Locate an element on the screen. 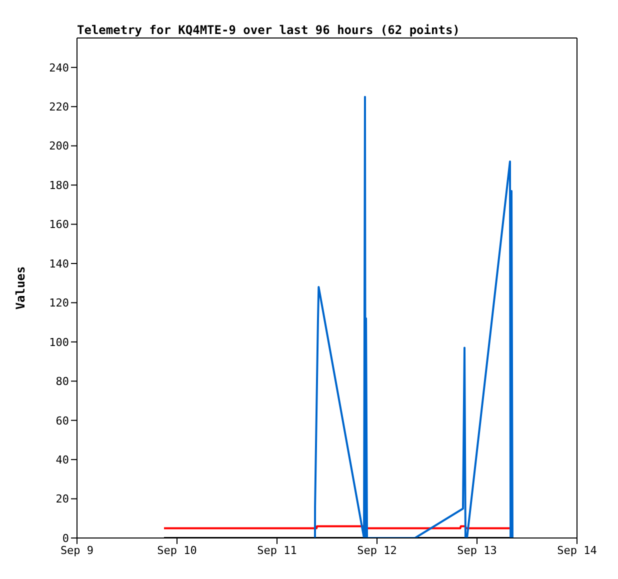 The height and width of the screenshot is (579, 618). x-tick-label: Sep 10 is located at coordinates (177, 550).